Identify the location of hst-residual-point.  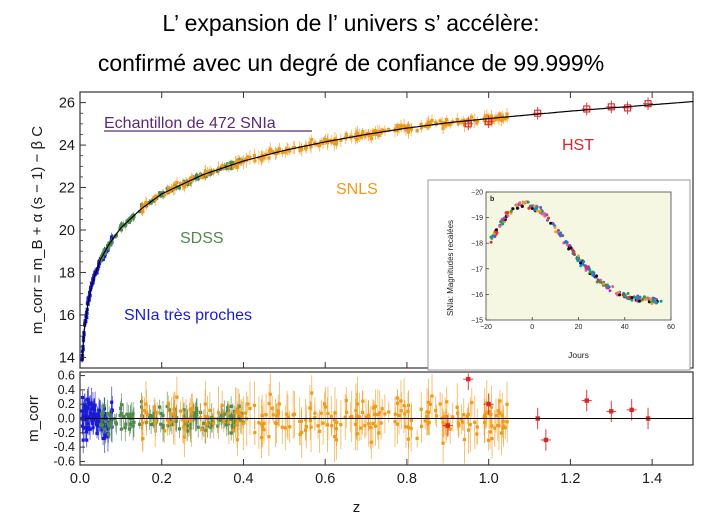
(488, 404).